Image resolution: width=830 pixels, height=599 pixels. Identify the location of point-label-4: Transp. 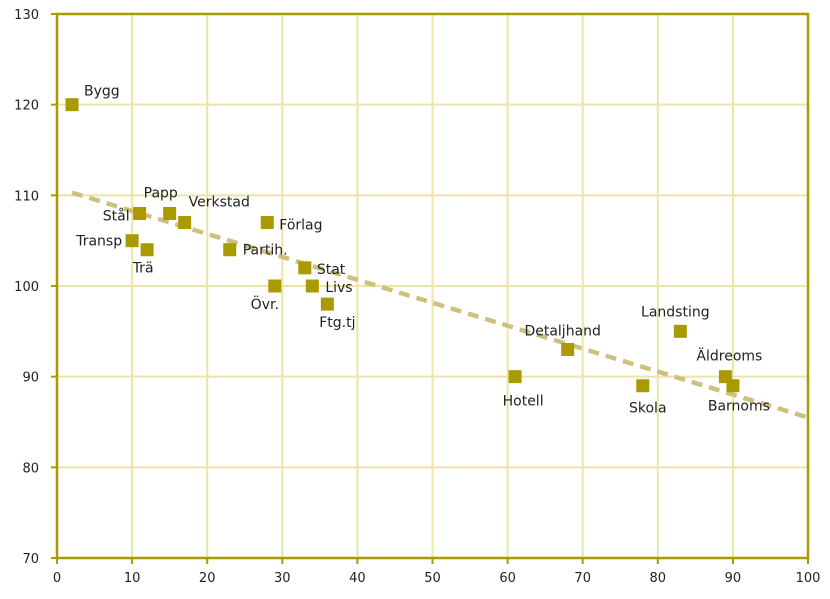
(98, 242).